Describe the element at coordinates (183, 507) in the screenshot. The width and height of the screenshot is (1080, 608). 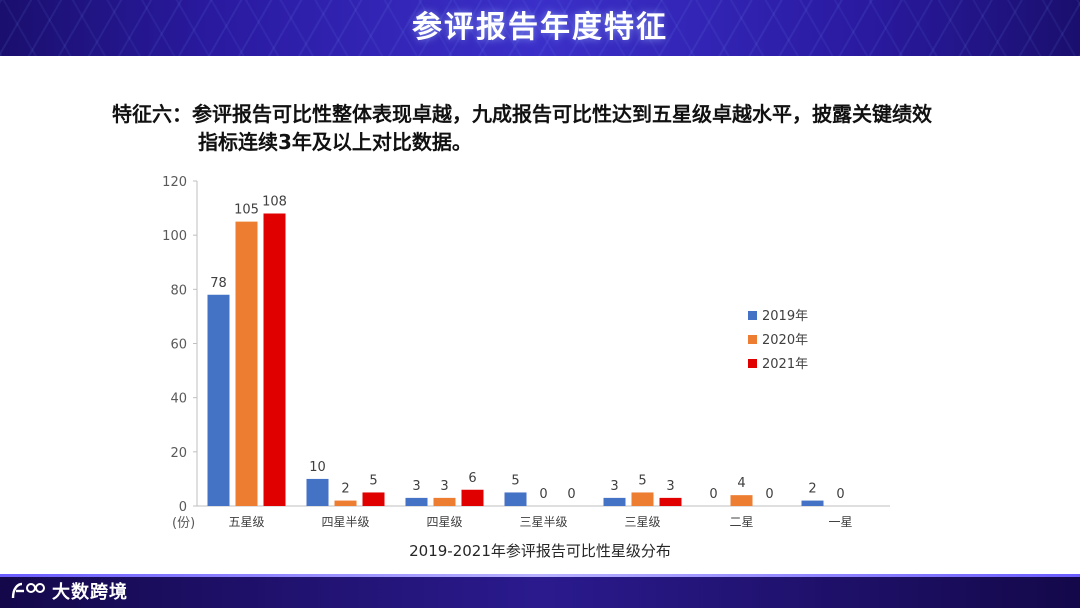
I see `y-tick-label: 0` at that location.